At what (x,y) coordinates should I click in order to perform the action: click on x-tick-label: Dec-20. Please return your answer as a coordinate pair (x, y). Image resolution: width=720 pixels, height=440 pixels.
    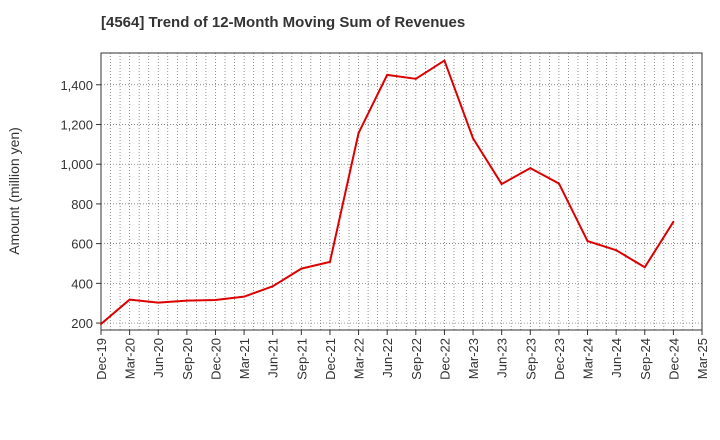
    Looking at the image, I should click on (215, 359).